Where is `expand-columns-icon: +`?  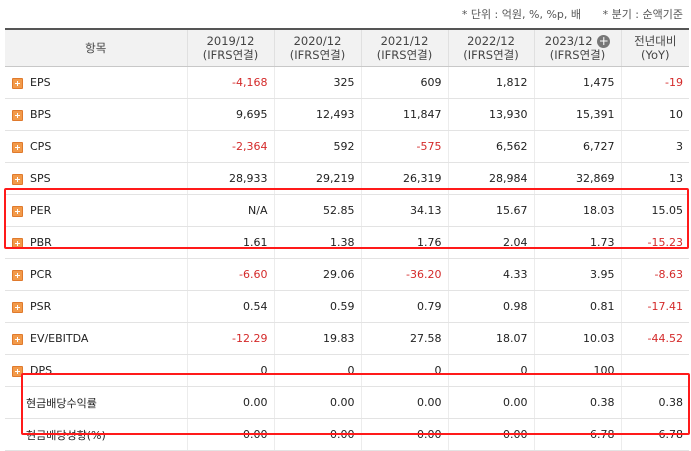 expand-columns-icon: + is located at coordinates (604, 41).